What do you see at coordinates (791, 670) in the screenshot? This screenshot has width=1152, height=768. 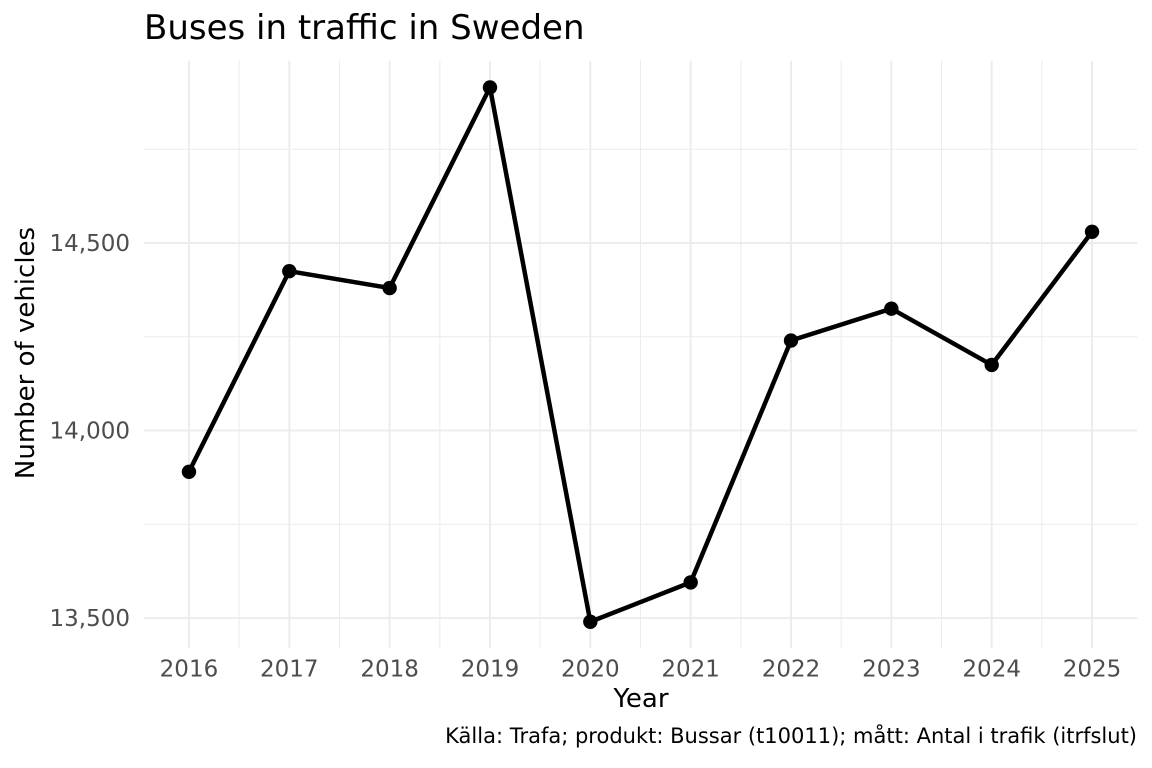 I see `x-tick-label: 2022` at bounding box center [791, 670].